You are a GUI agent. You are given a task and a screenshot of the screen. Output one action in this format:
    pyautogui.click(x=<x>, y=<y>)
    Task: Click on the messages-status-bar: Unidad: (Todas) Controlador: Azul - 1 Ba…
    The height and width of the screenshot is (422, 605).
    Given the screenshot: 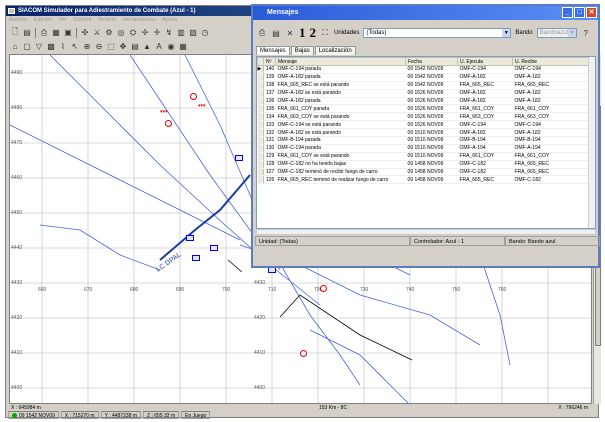 What is the action you would take?
    pyautogui.click(x=427, y=241)
    